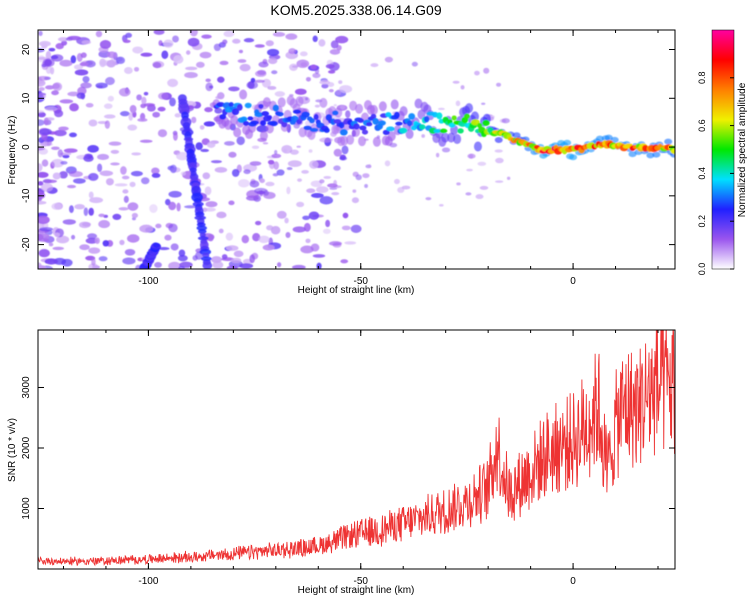 This screenshot has width=750, height=600. I want to click on colorbar-tick-label: 0.2, so click(702, 221).